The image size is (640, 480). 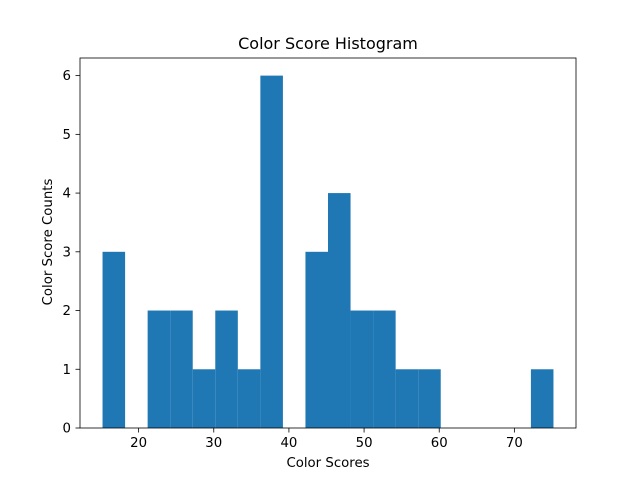 I want to click on x-tick-label: 50, so click(x=364, y=443).